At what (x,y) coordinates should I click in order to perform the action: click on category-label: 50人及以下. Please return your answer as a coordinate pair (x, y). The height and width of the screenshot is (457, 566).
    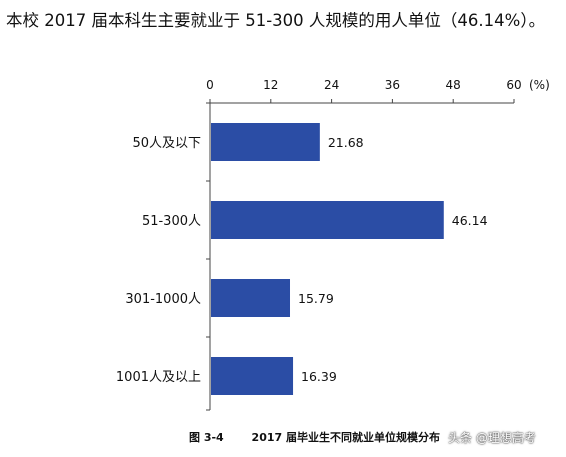
    Looking at the image, I should click on (166, 143).